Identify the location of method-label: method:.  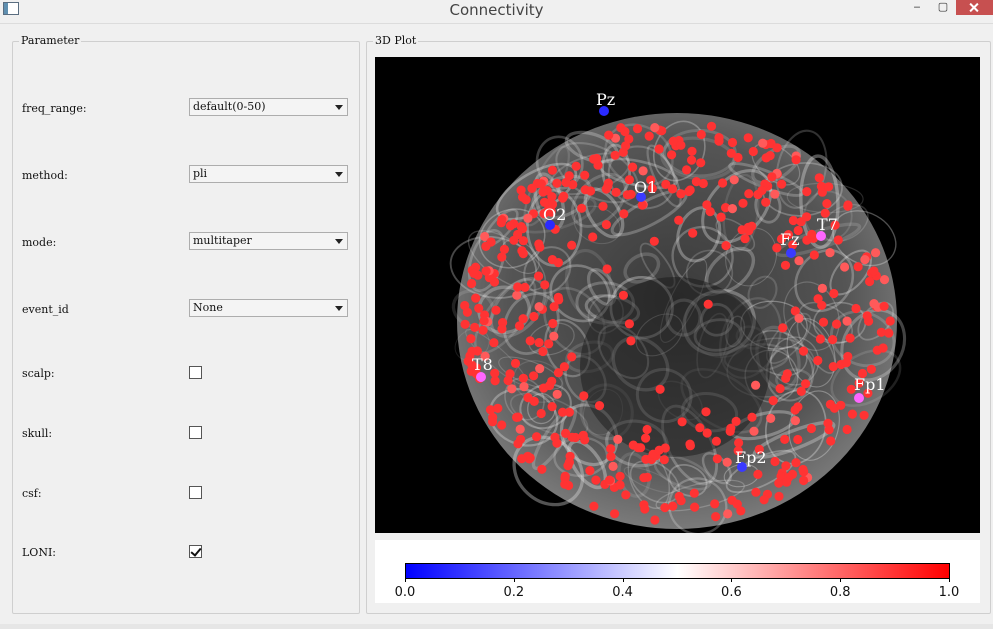
(45, 175).